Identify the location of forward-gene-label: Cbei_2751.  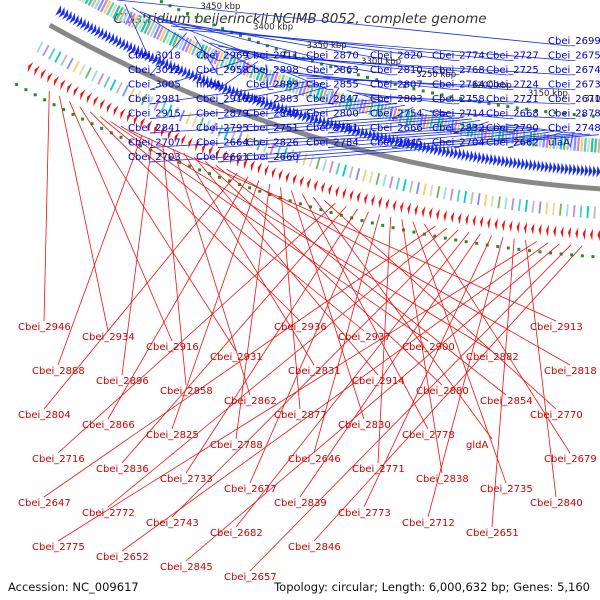
(272, 128).